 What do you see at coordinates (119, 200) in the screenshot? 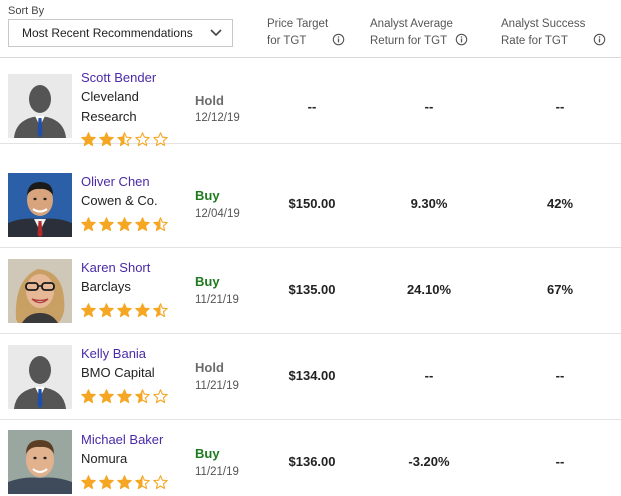
I see `analyst-firm: Cowen & Co.` at bounding box center [119, 200].